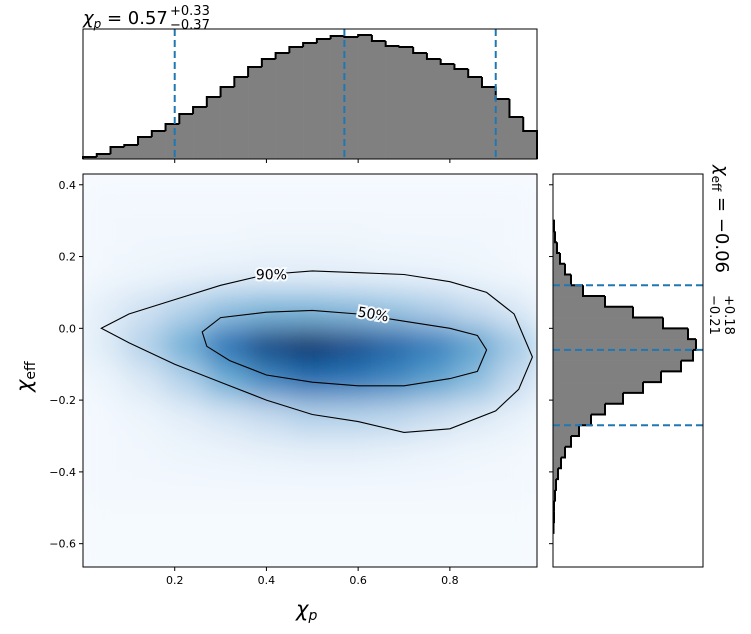  Describe the element at coordinates (175, 580) in the screenshot. I see `x-tick-label: 0.2` at that location.